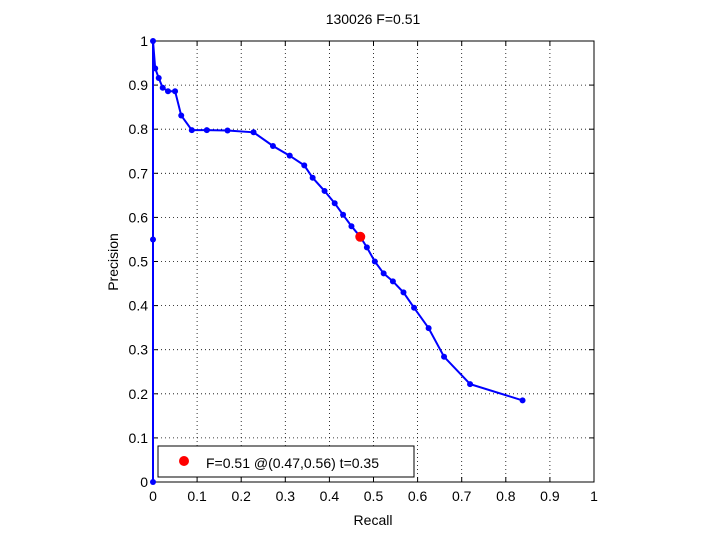 The height and width of the screenshot is (545, 720). I want to click on legend-box, so click(286, 461).